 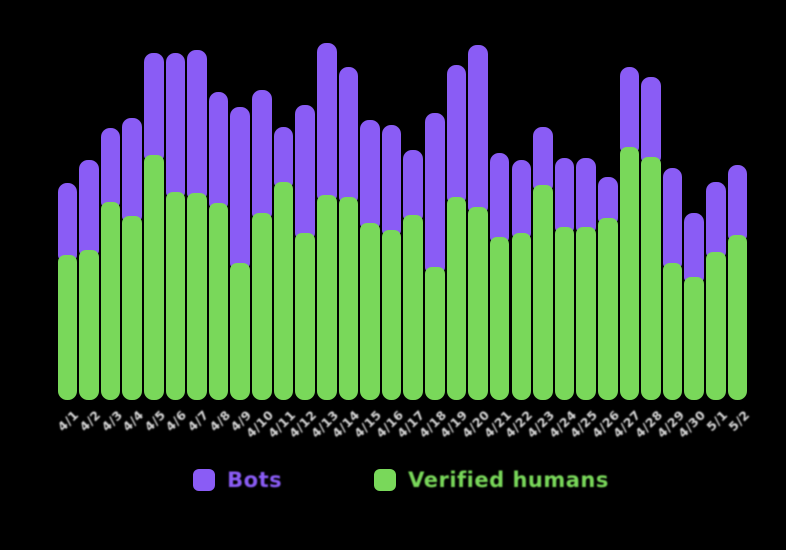 I want to click on bar-4/22, so click(x=521, y=280).